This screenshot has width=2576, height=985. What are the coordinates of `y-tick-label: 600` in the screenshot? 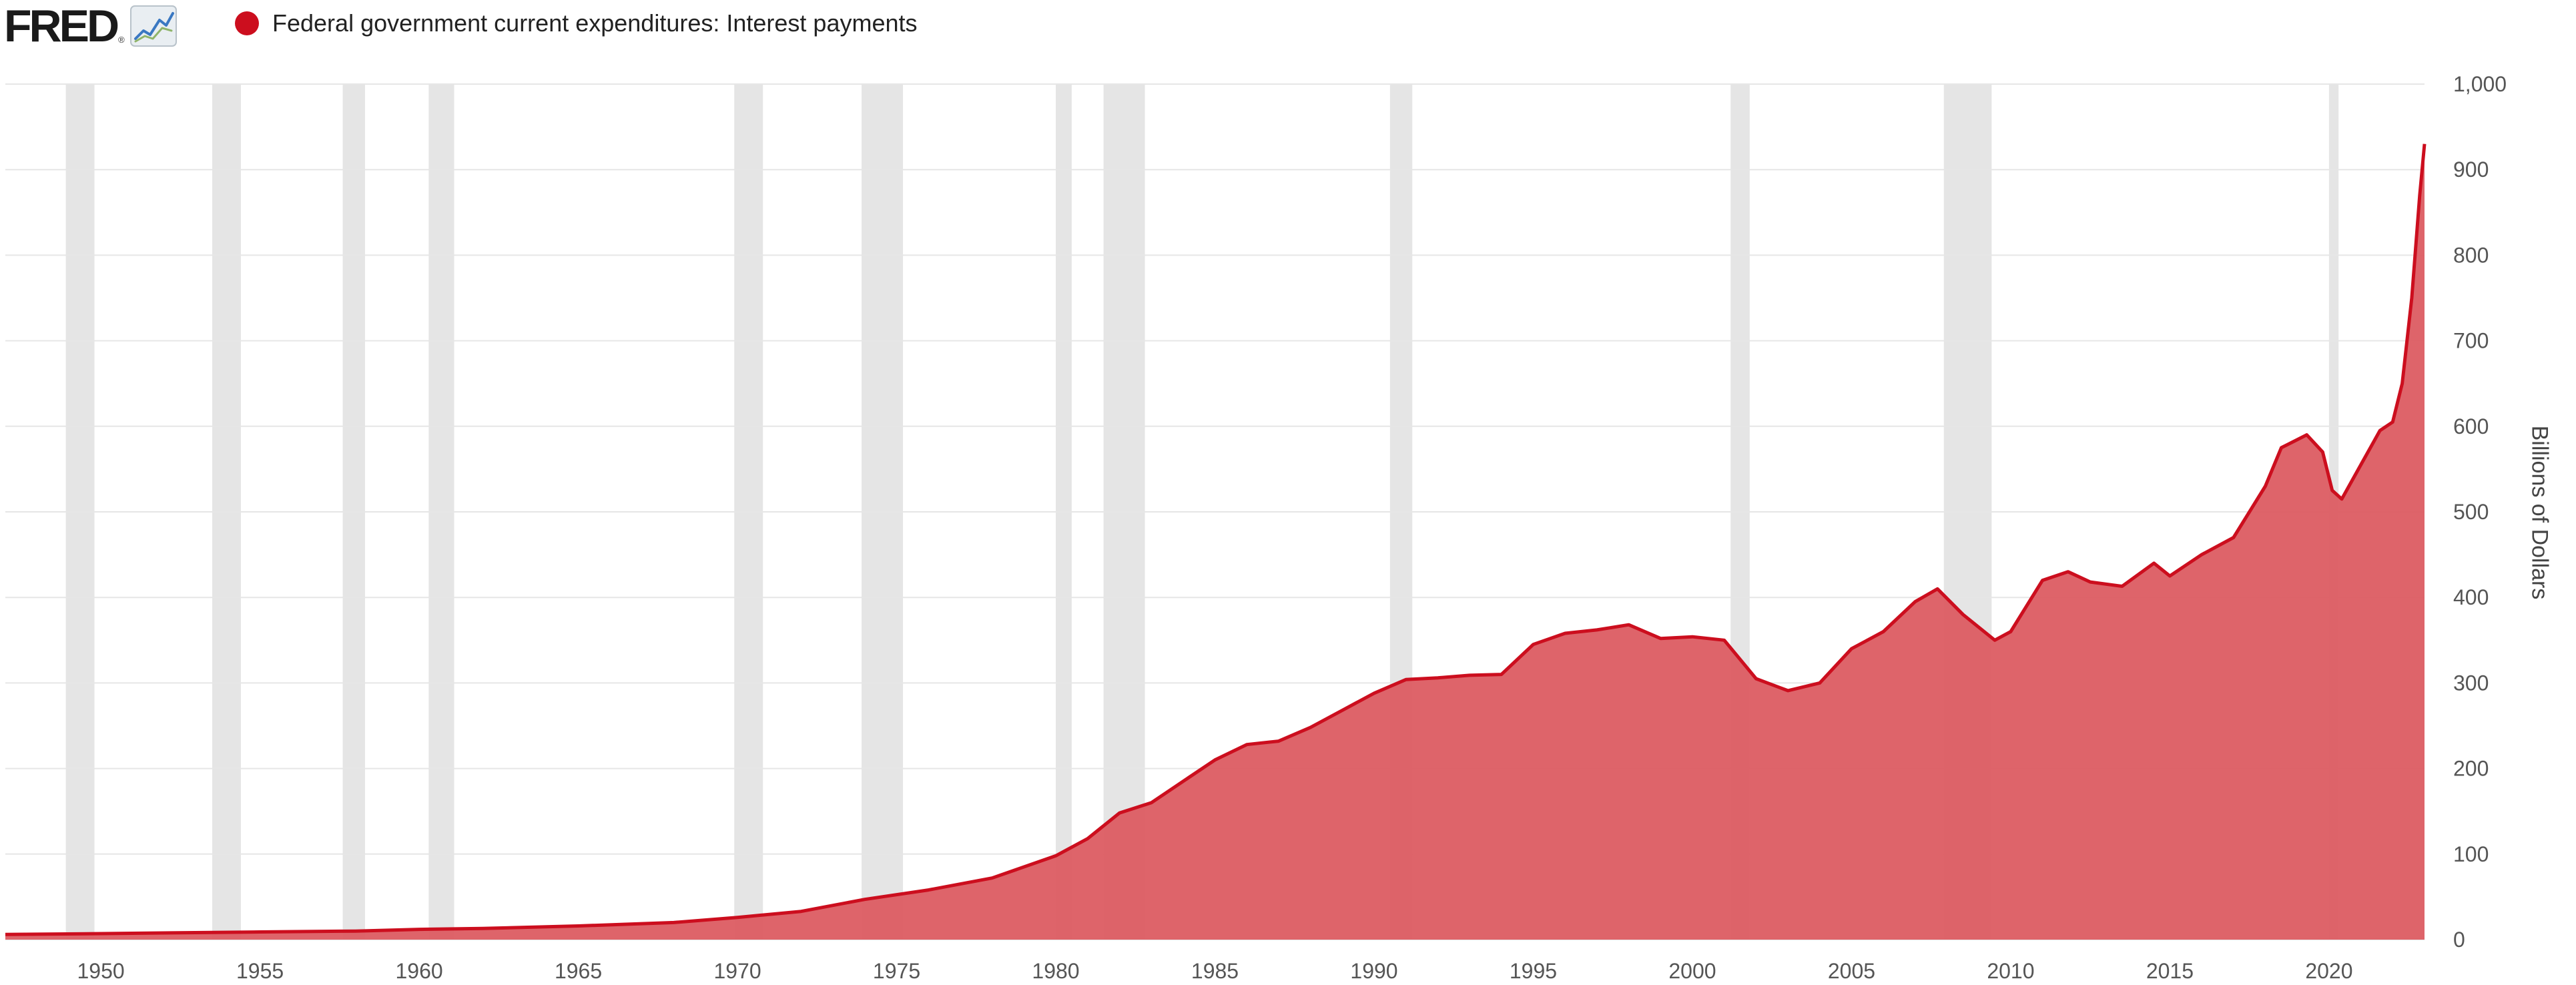 It's located at (2471, 426).